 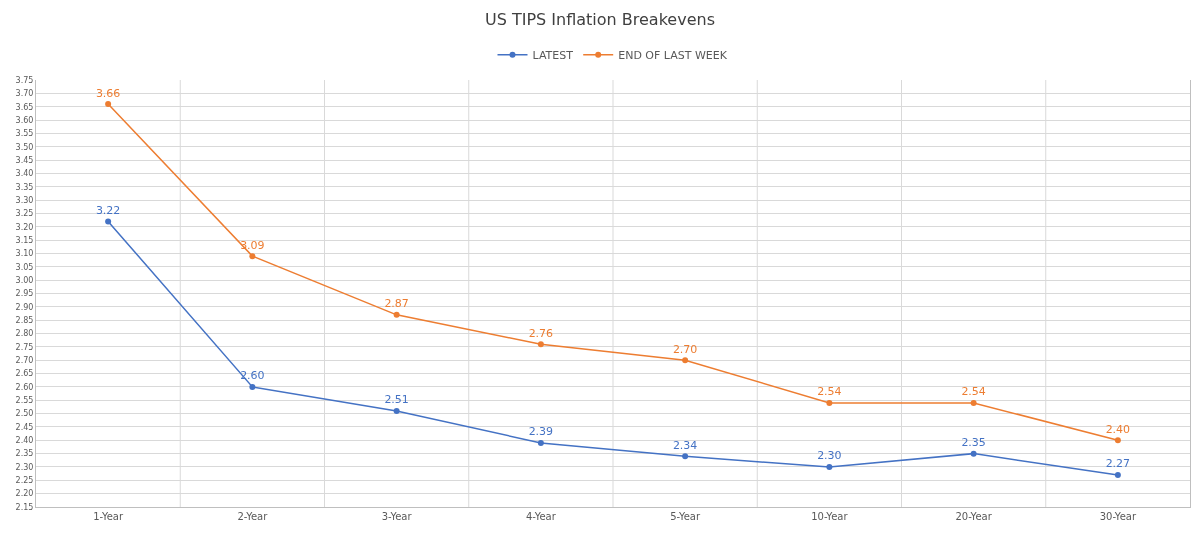 What do you see at coordinates (397, 516) in the screenshot?
I see `x-tick-label: 3-Year` at bounding box center [397, 516].